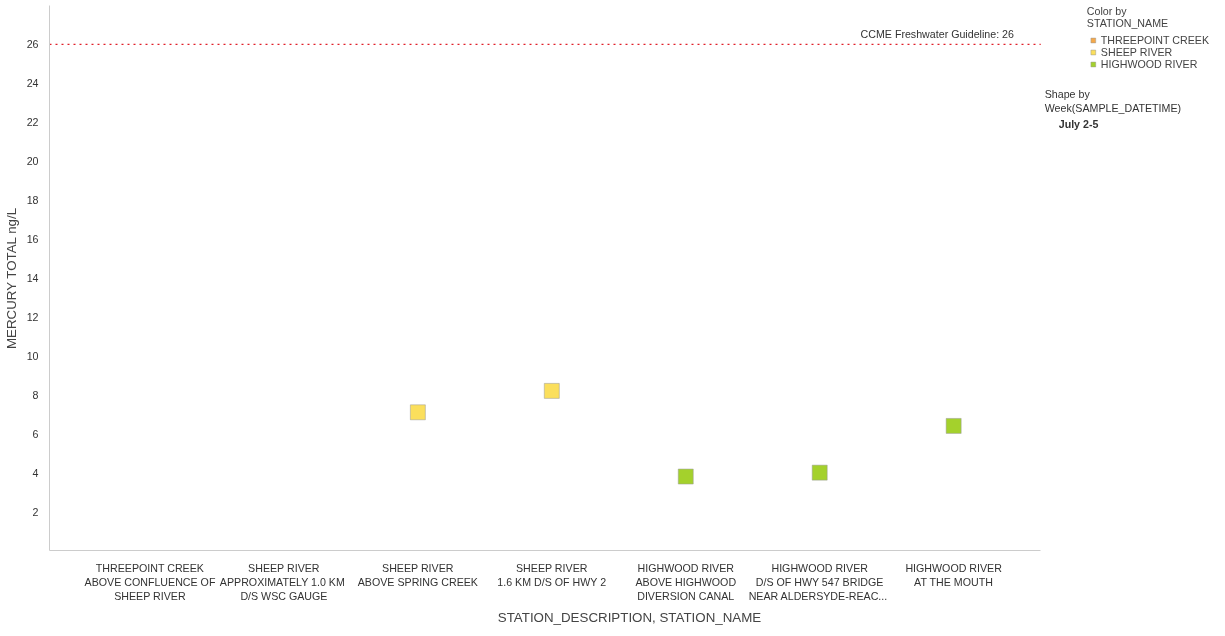  I want to click on y-tick-label: 4, so click(35, 472).